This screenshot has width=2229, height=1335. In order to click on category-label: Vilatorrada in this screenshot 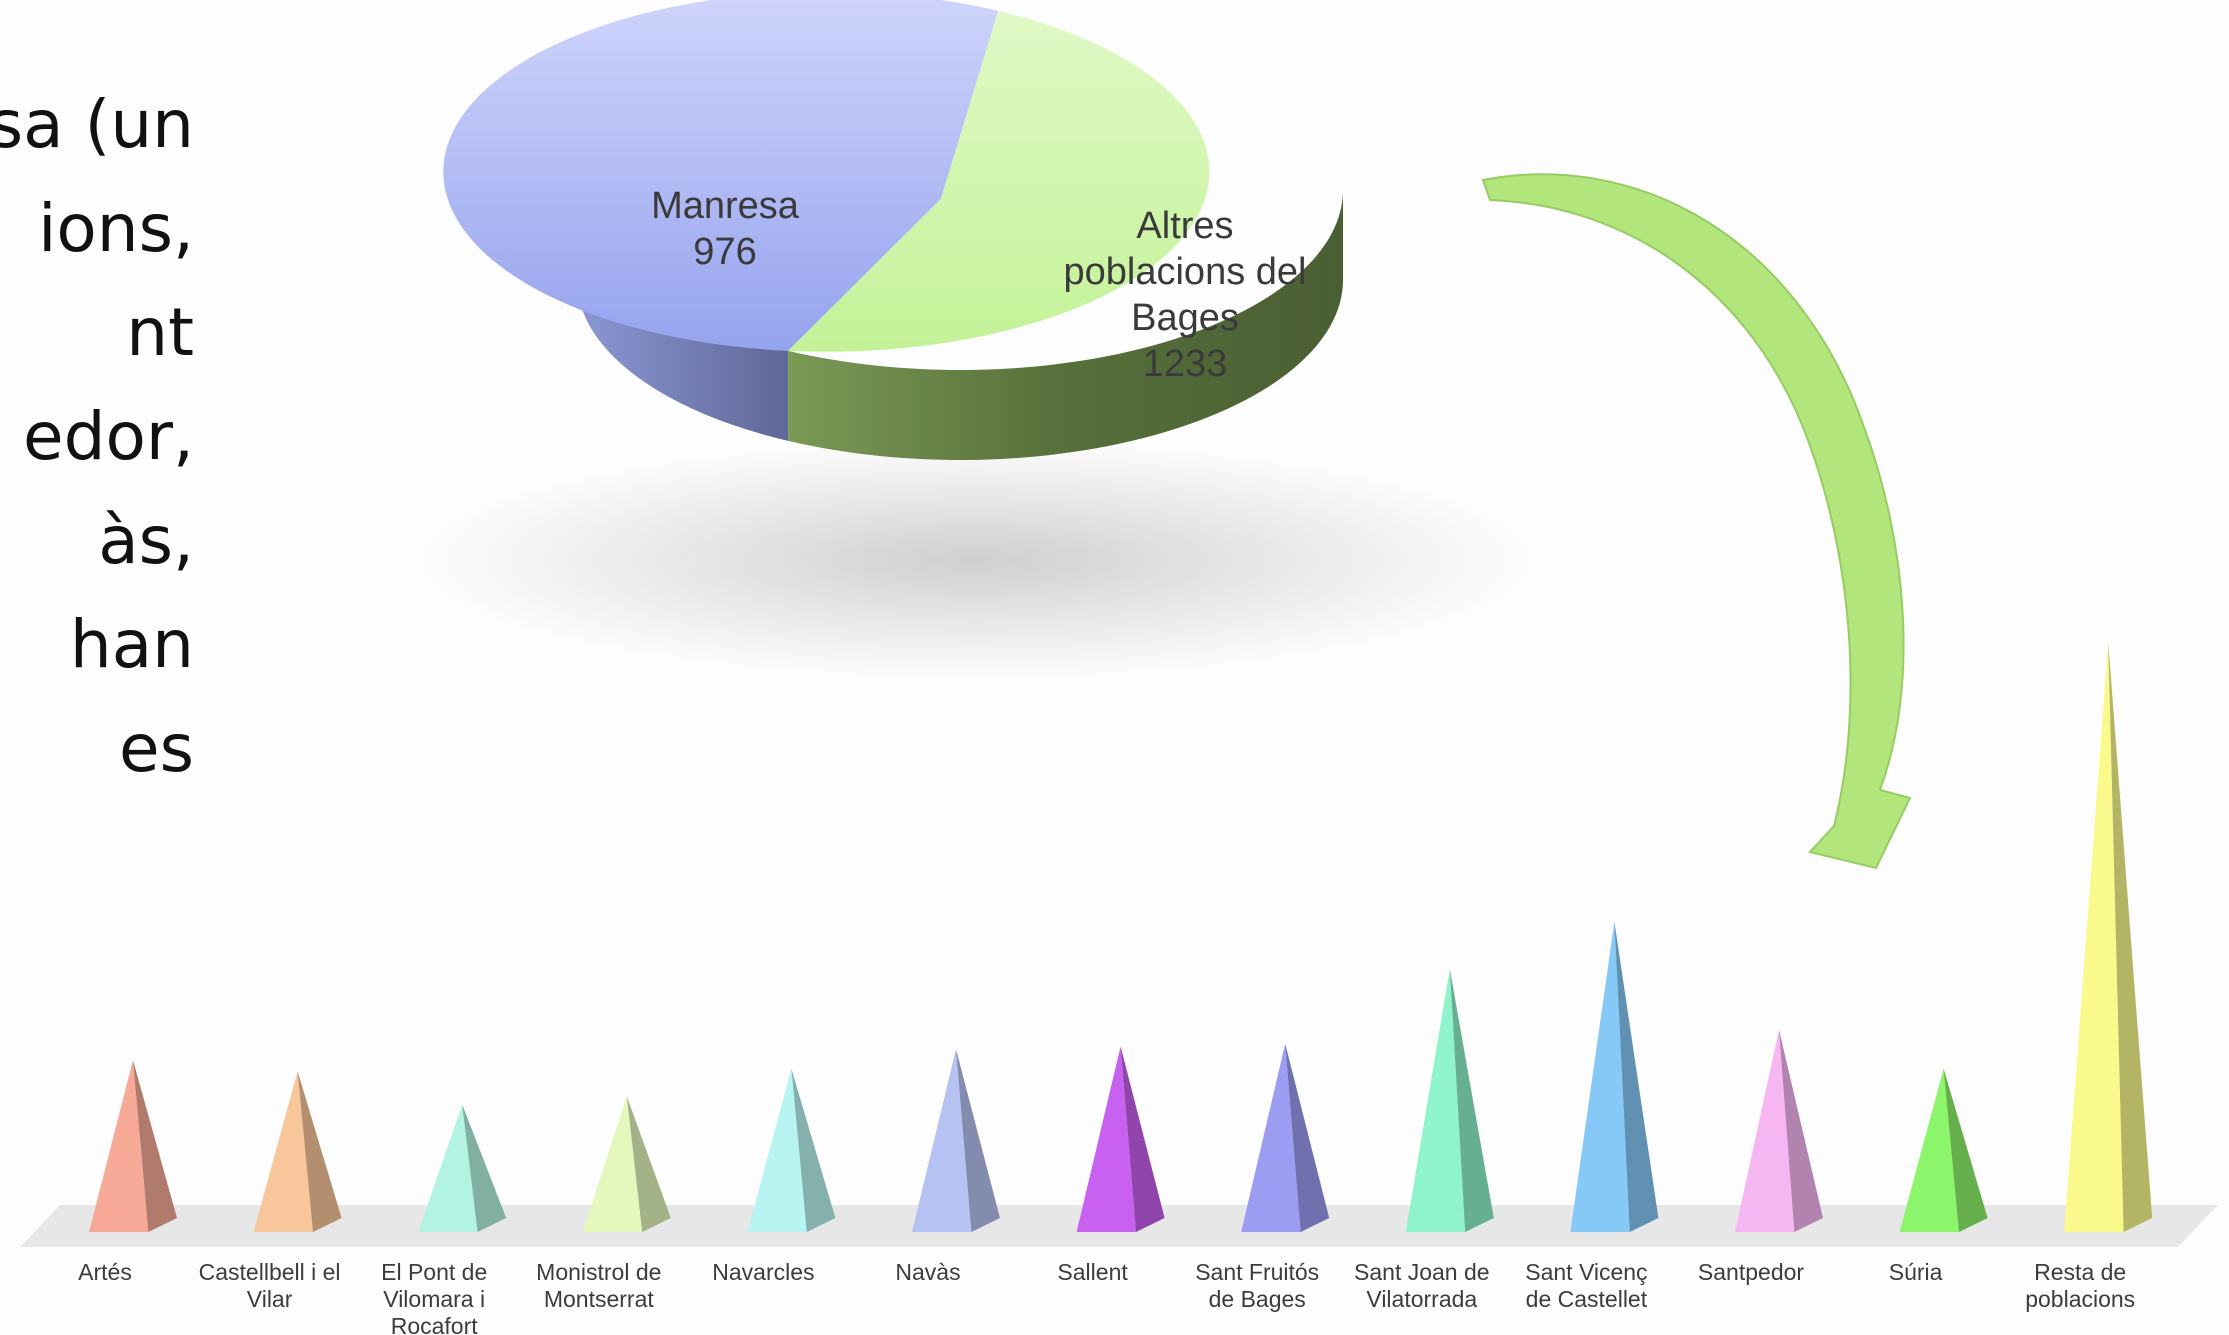, I will do `click(1421, 1299)`.